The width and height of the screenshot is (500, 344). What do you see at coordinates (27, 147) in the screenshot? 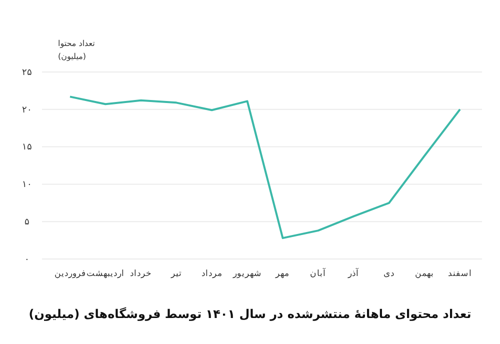
I see `y-tick-label: ۱۵` at bounding box center [27, 147].